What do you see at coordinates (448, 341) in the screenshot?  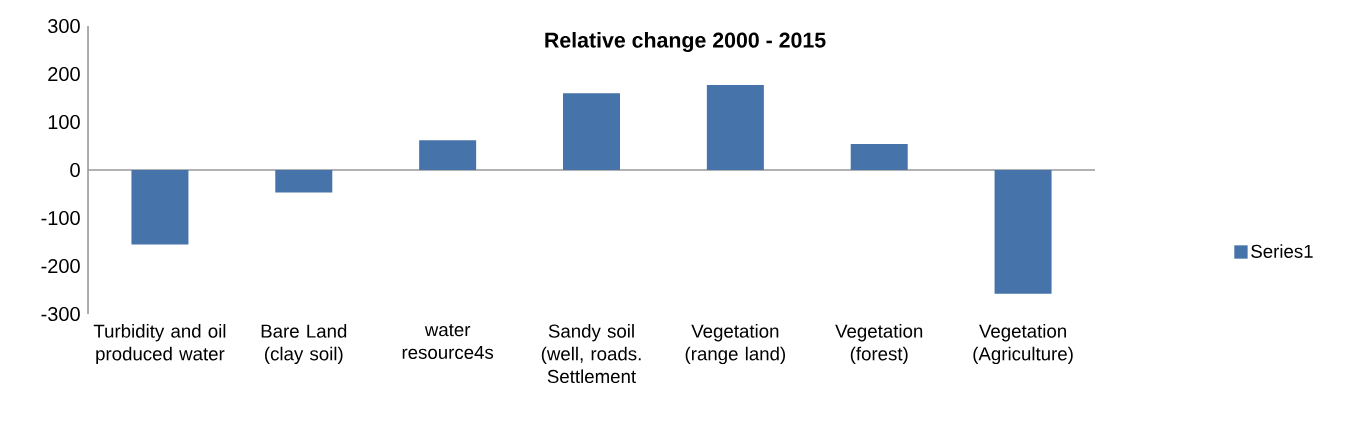 I see `x-tick-label: water resource4s` at bounding box center [448, 341].